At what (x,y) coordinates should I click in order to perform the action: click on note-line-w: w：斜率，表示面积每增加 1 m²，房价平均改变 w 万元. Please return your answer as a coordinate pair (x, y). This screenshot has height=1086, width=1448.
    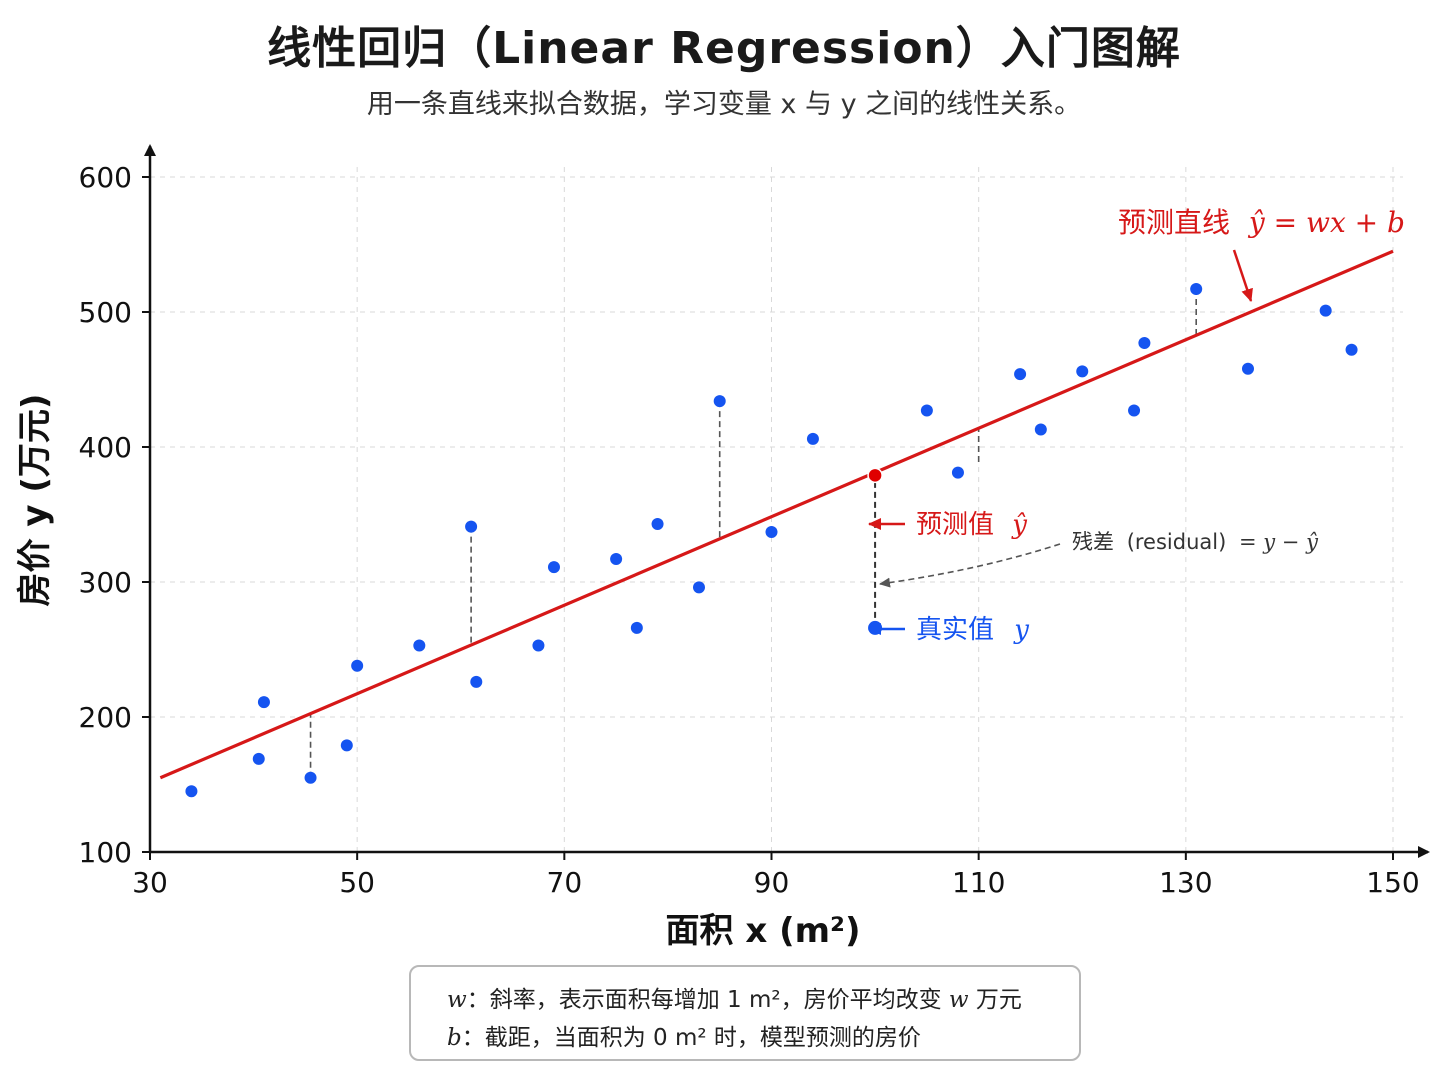
    Looking at the image, I should click on (763, 1002).